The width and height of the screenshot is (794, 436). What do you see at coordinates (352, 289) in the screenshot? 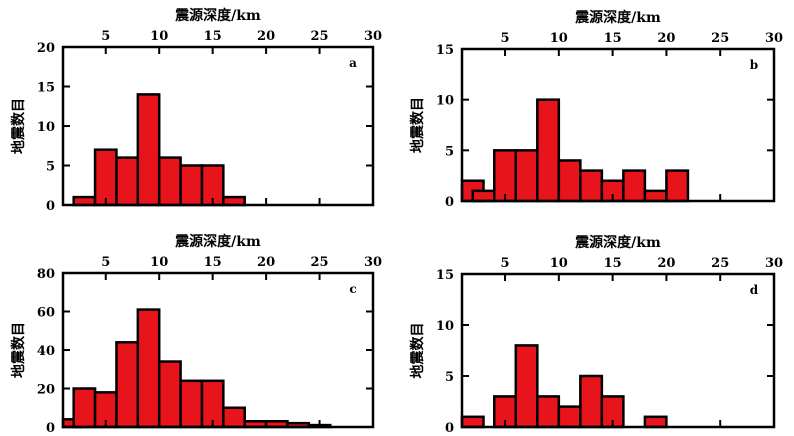
I see `panel-letter: c` at bounding box center [352, 289].